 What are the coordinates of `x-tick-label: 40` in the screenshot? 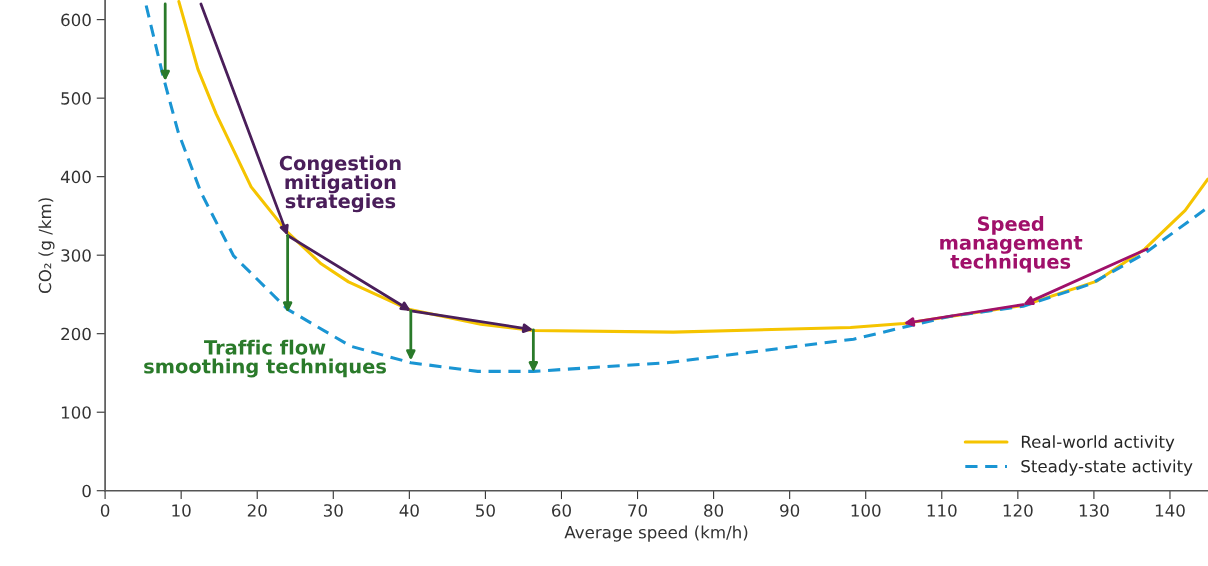 It's located at (409, 510).